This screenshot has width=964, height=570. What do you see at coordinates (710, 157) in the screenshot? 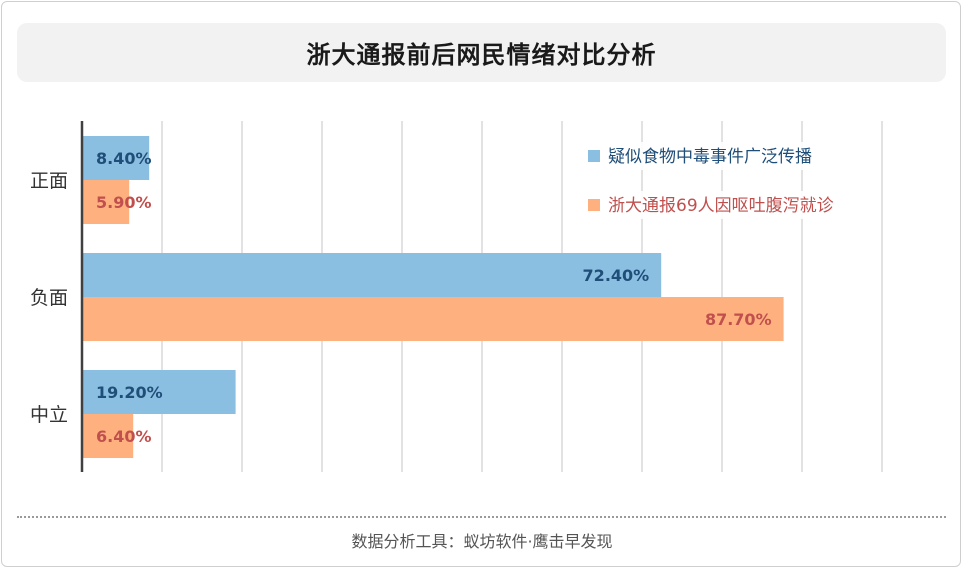
I see `legend-label: 疑似食物中毒事件广泛传播` at bounding box center [710, 157].